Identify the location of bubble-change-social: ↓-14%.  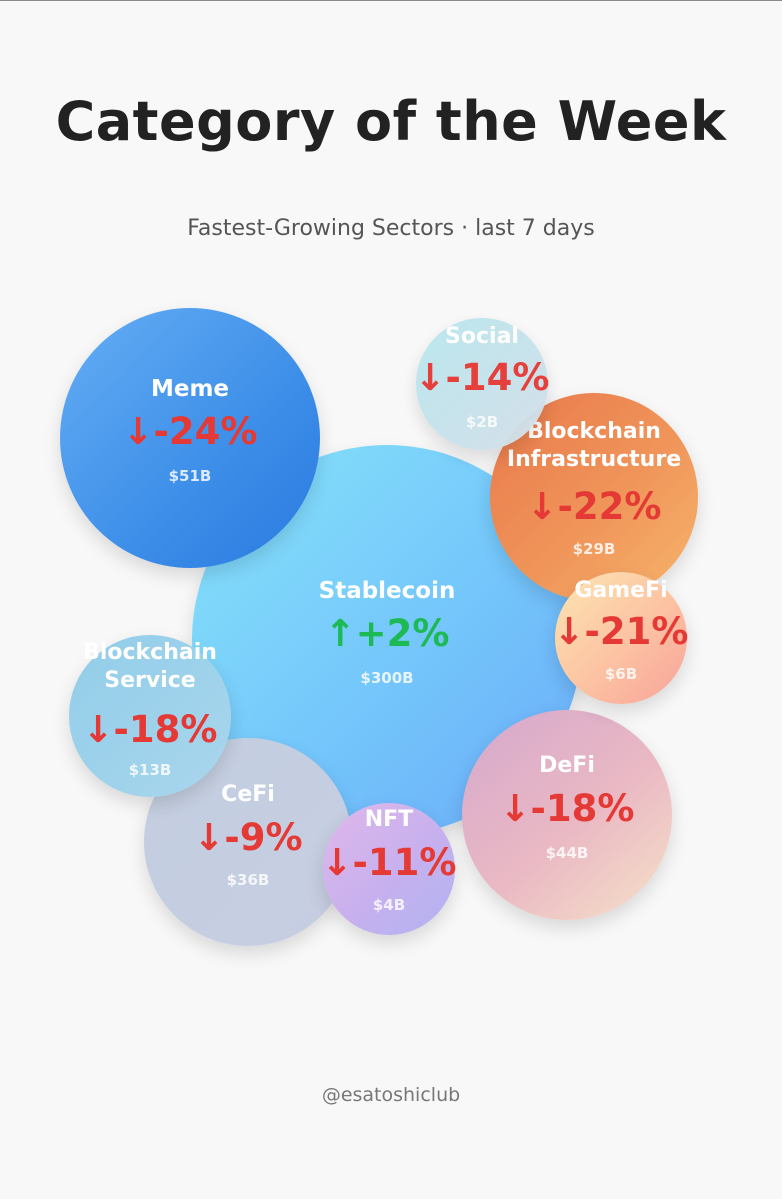
(482, 377).